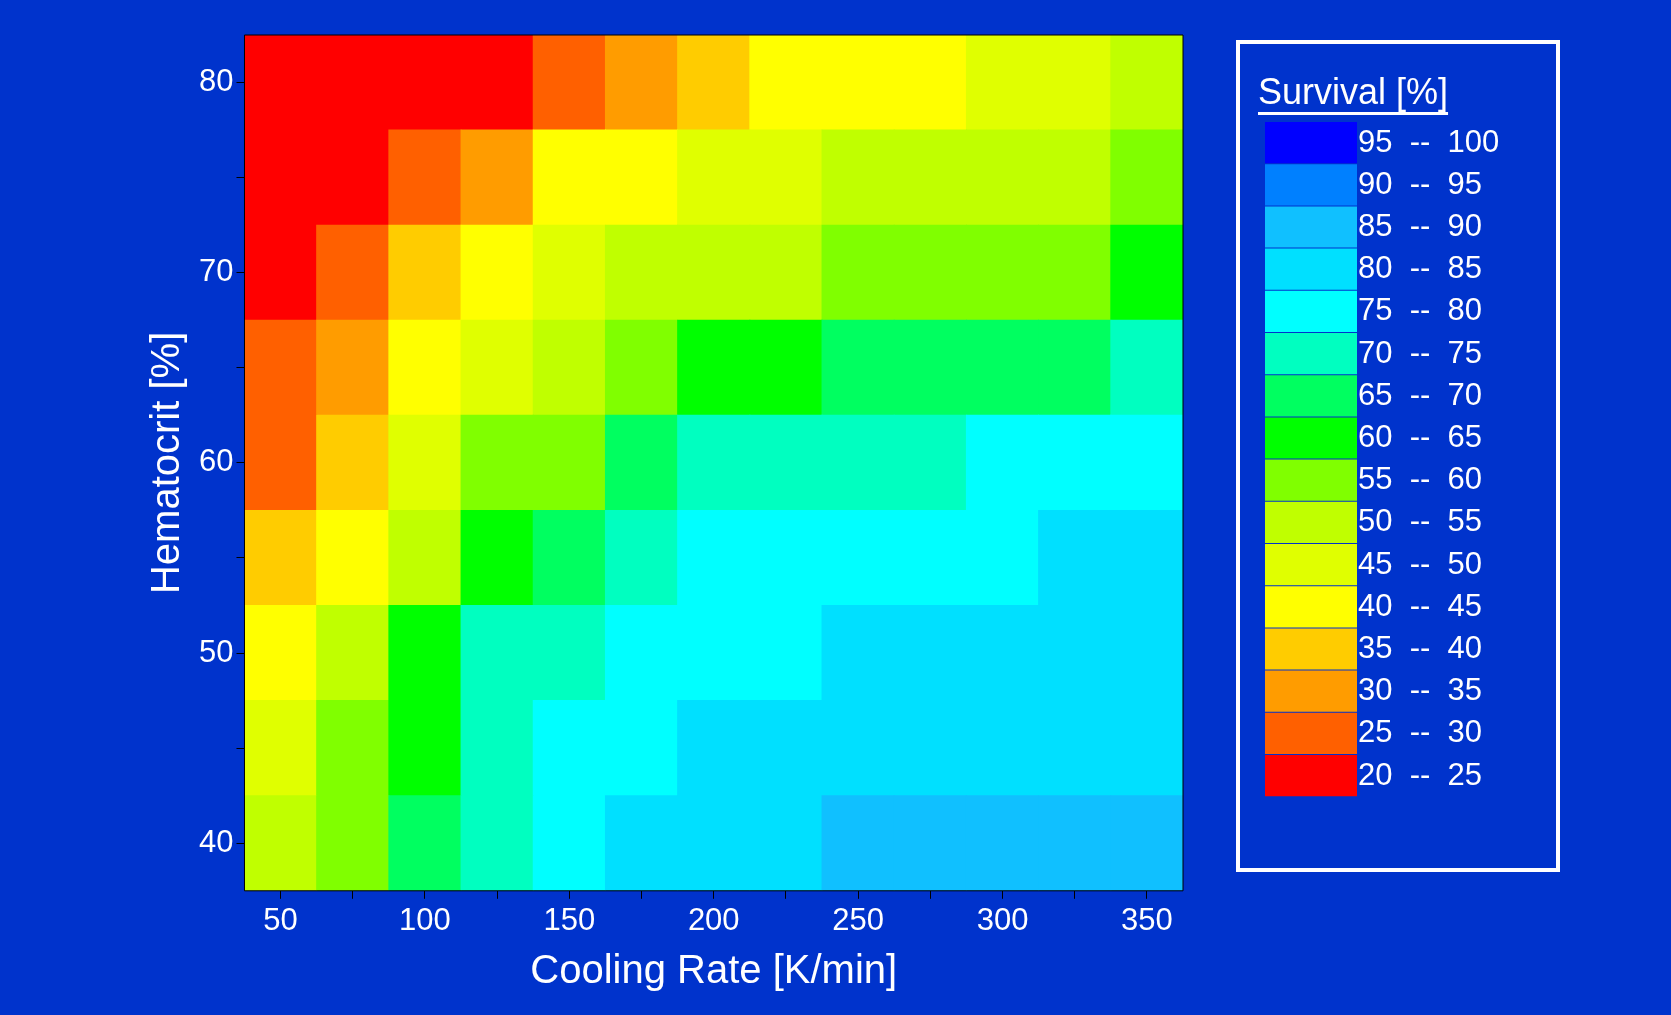  I want to click on color-bar-label: 60 -- 65, so click(1420, 437).